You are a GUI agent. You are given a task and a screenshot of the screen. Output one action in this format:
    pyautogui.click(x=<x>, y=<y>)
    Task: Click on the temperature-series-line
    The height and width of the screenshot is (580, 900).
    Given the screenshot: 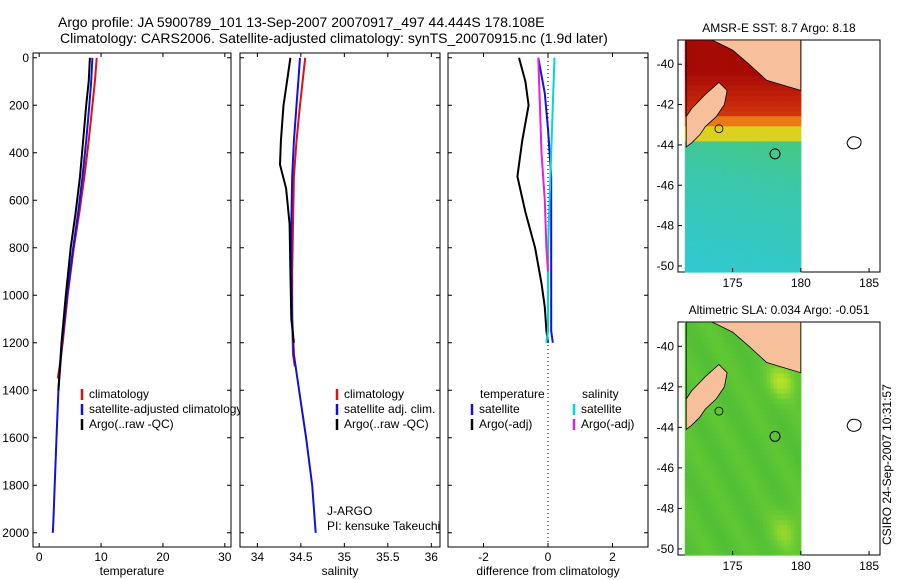 What is the action you would take?
    pyautogui.click(x=72, y=295)
    